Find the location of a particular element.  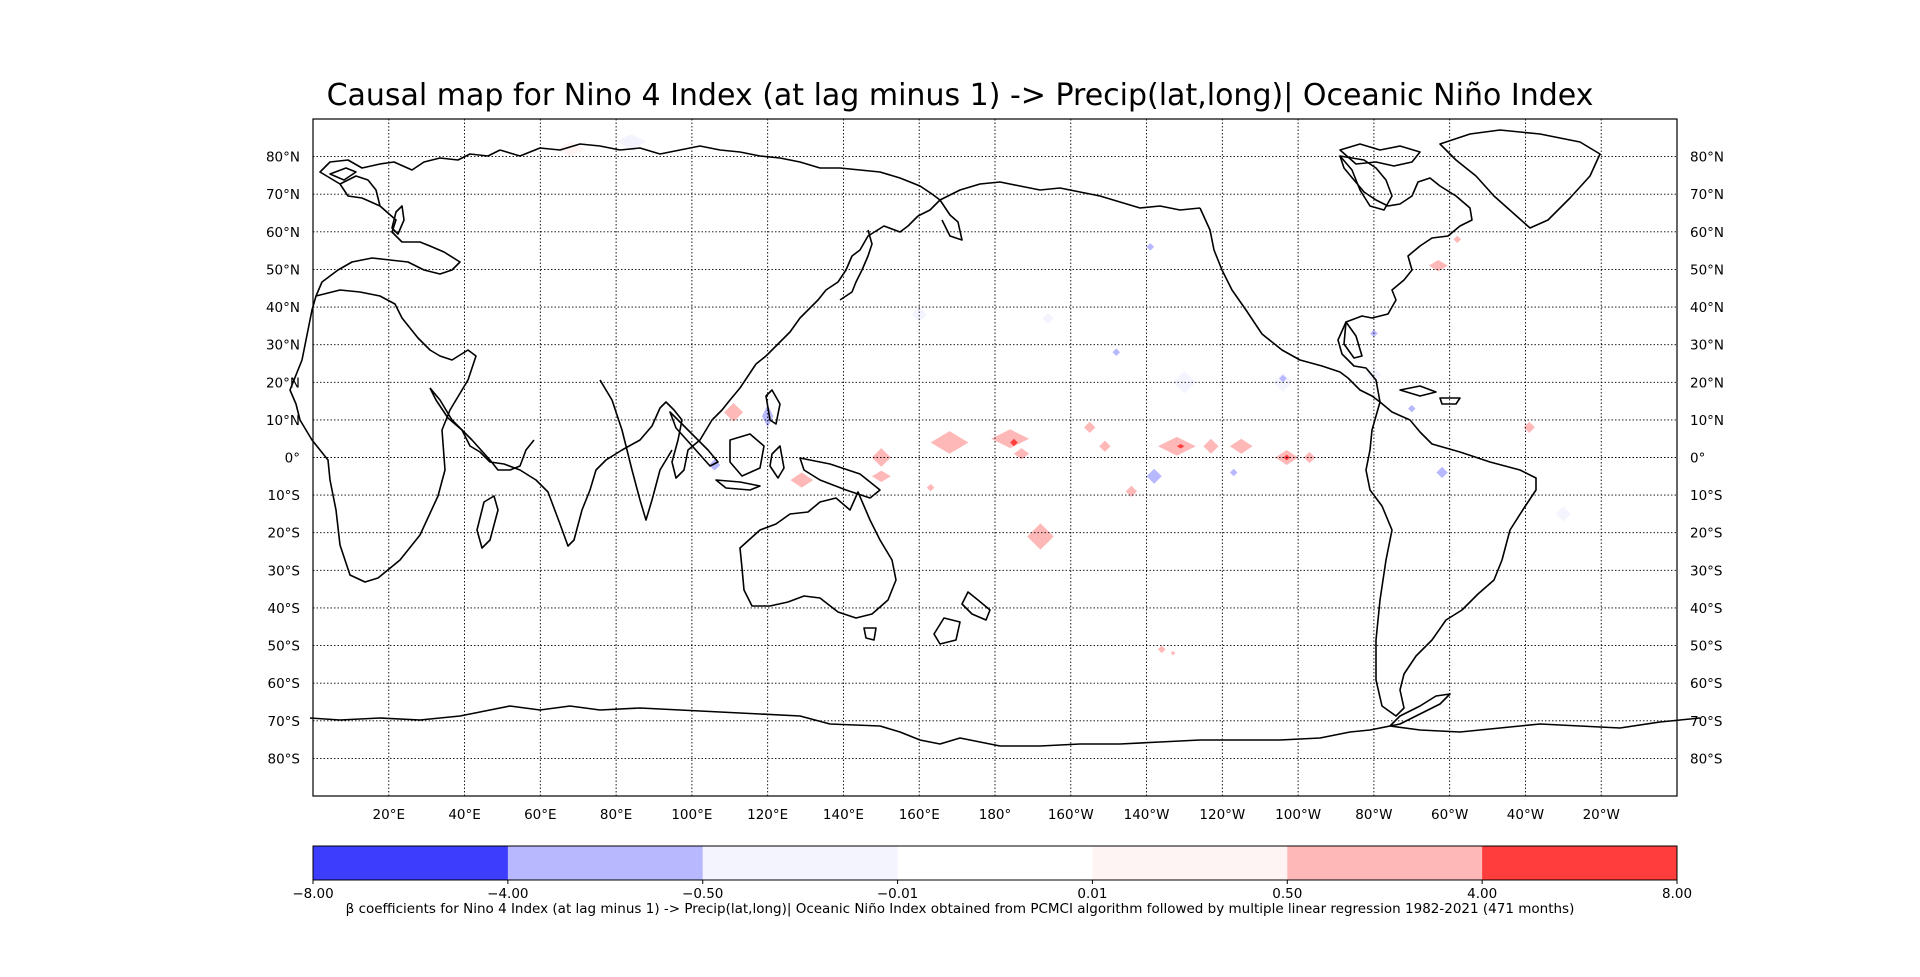

lat-label-left: 70°S is located at coordinates (284, 722).